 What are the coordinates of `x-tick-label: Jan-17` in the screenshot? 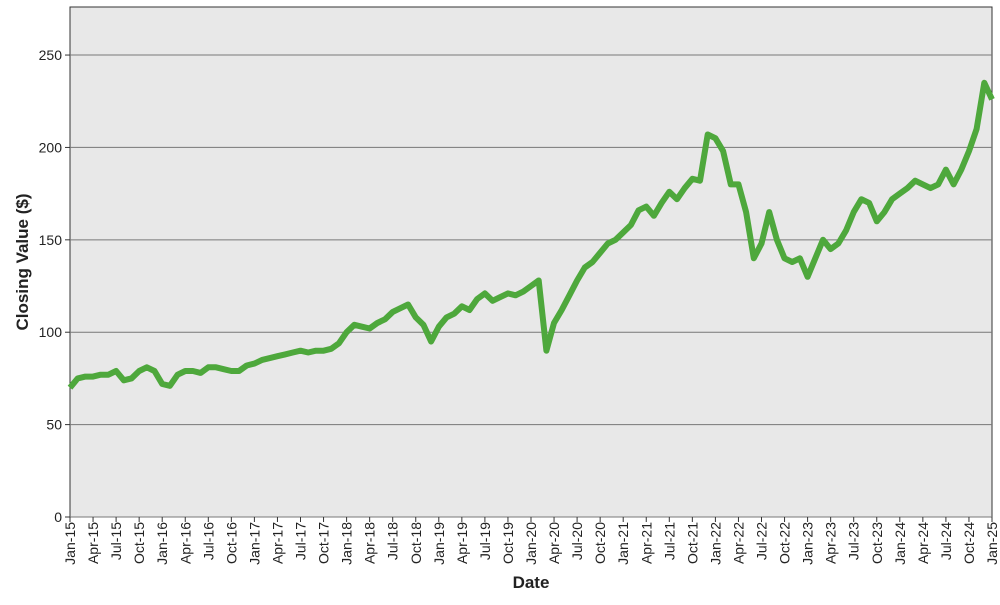 It's located at (254, 543).